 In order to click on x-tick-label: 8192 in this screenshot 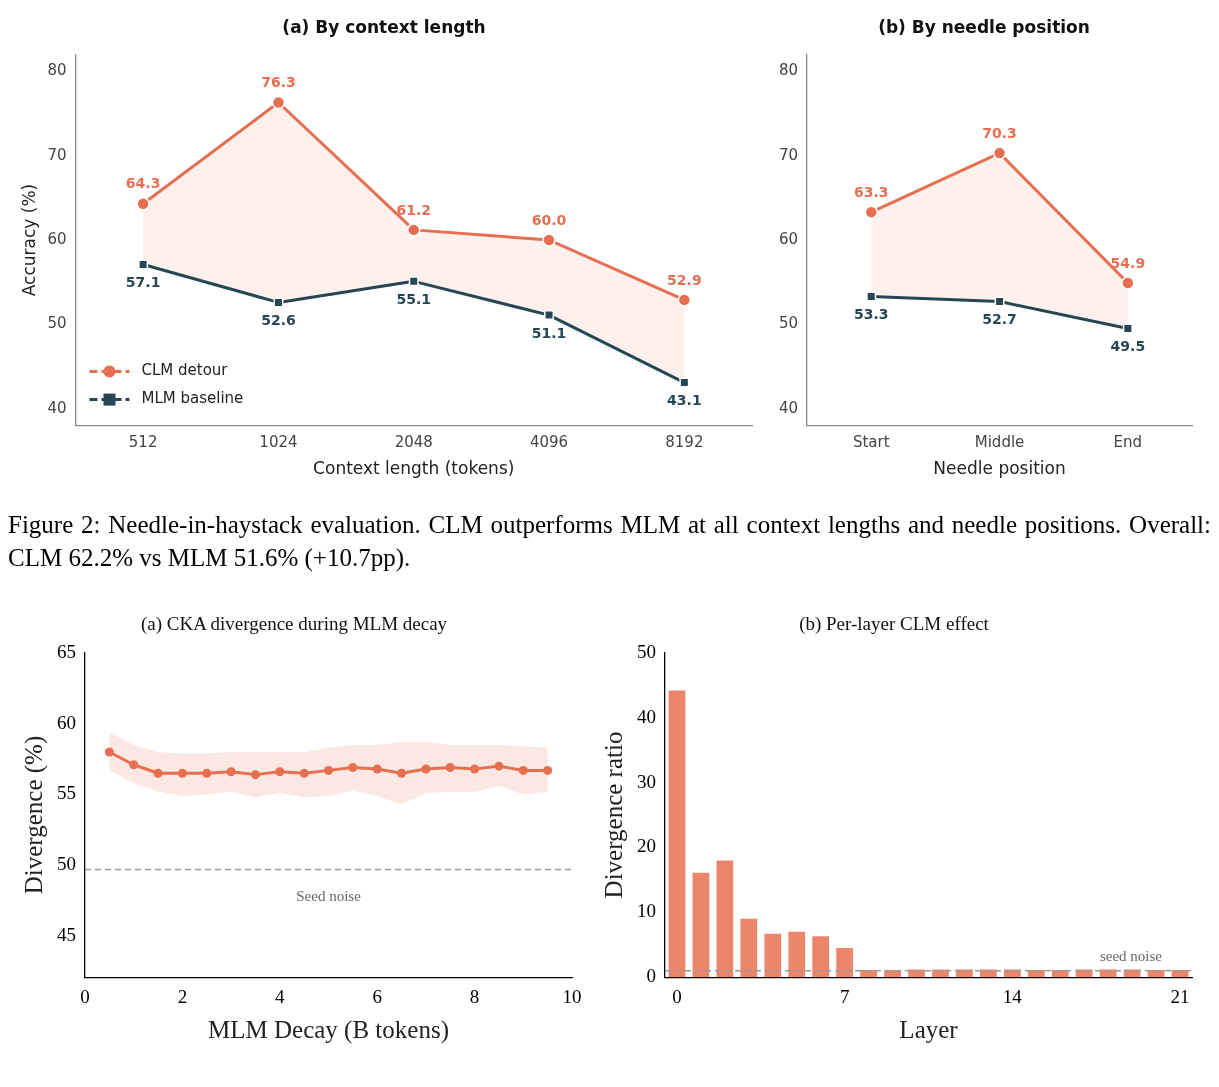, I will do `click(684, 442)`.